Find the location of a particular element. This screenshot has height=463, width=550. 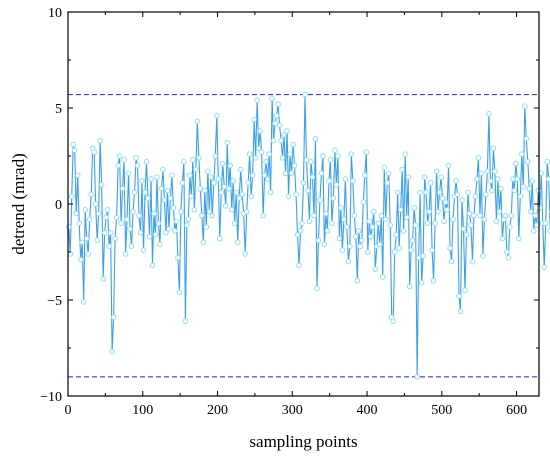

x-tick-label: 500 is located at coordinates (441, 410).